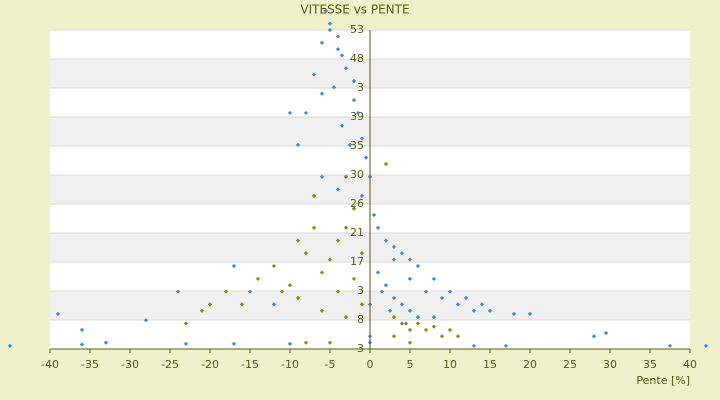 This screenshot has width=720, height=400. I want to click on y-tick-label: 30, so click(357, 174).